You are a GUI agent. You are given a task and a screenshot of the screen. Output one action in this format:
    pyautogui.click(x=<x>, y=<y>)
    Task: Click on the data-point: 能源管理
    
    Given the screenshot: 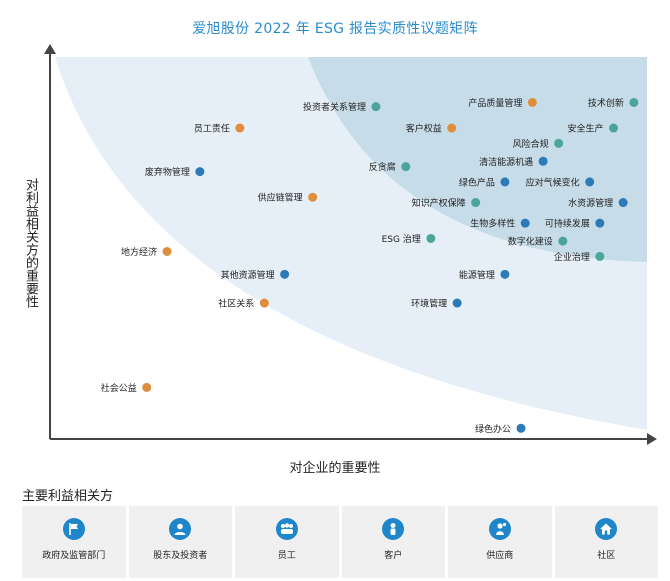 What is the action you would take?
    pyautogui.click(x=484, y=275)
    